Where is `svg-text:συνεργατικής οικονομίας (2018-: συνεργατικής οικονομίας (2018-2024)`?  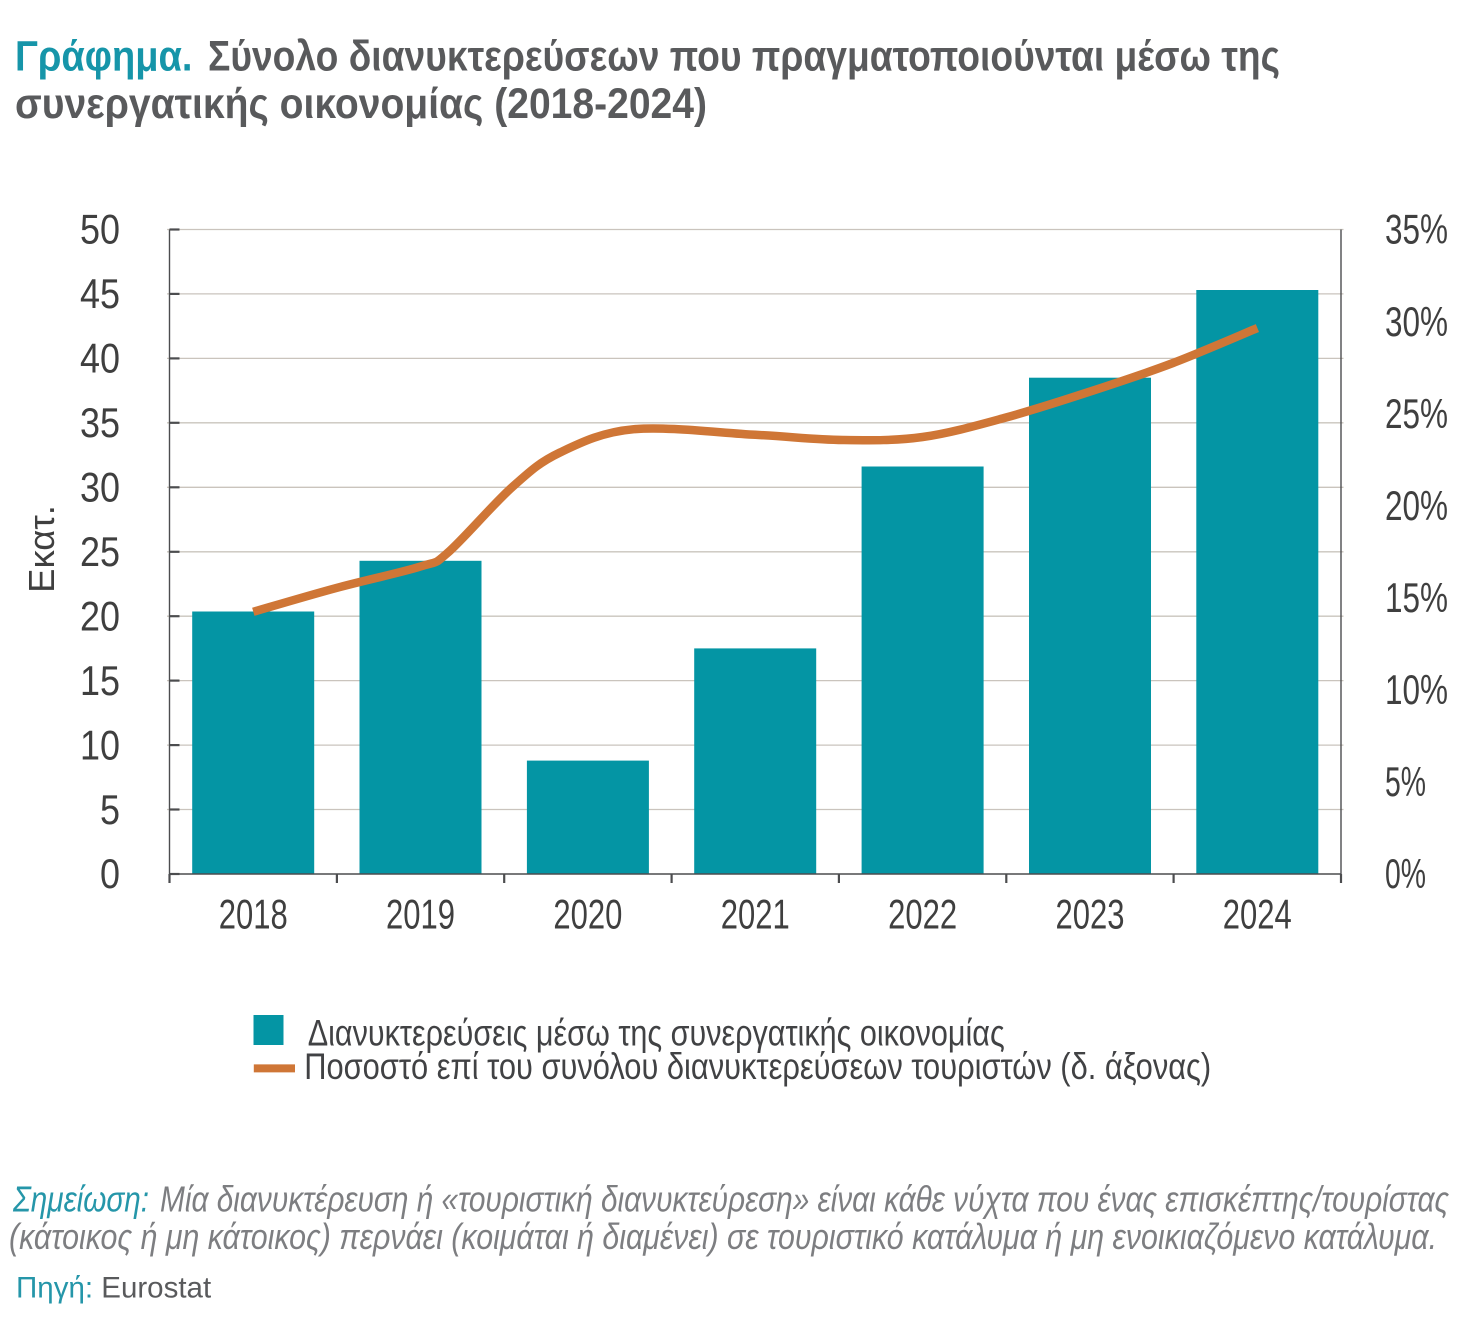
svg-text:συνεργατικής οικονομίας (2018-: συνεργατικής οικονομίας (2018-2024) is located at coordinates (361, 104).